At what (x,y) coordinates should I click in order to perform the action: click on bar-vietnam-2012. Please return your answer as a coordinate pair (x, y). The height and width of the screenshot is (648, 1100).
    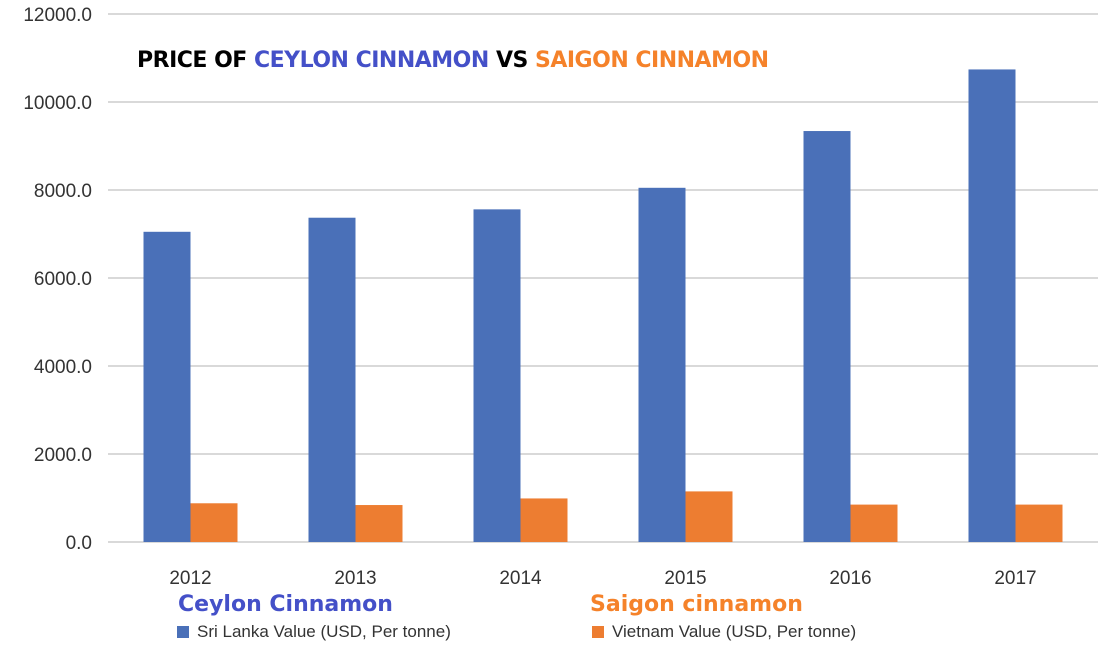
    Looking at the image, I should click on (214, 522).